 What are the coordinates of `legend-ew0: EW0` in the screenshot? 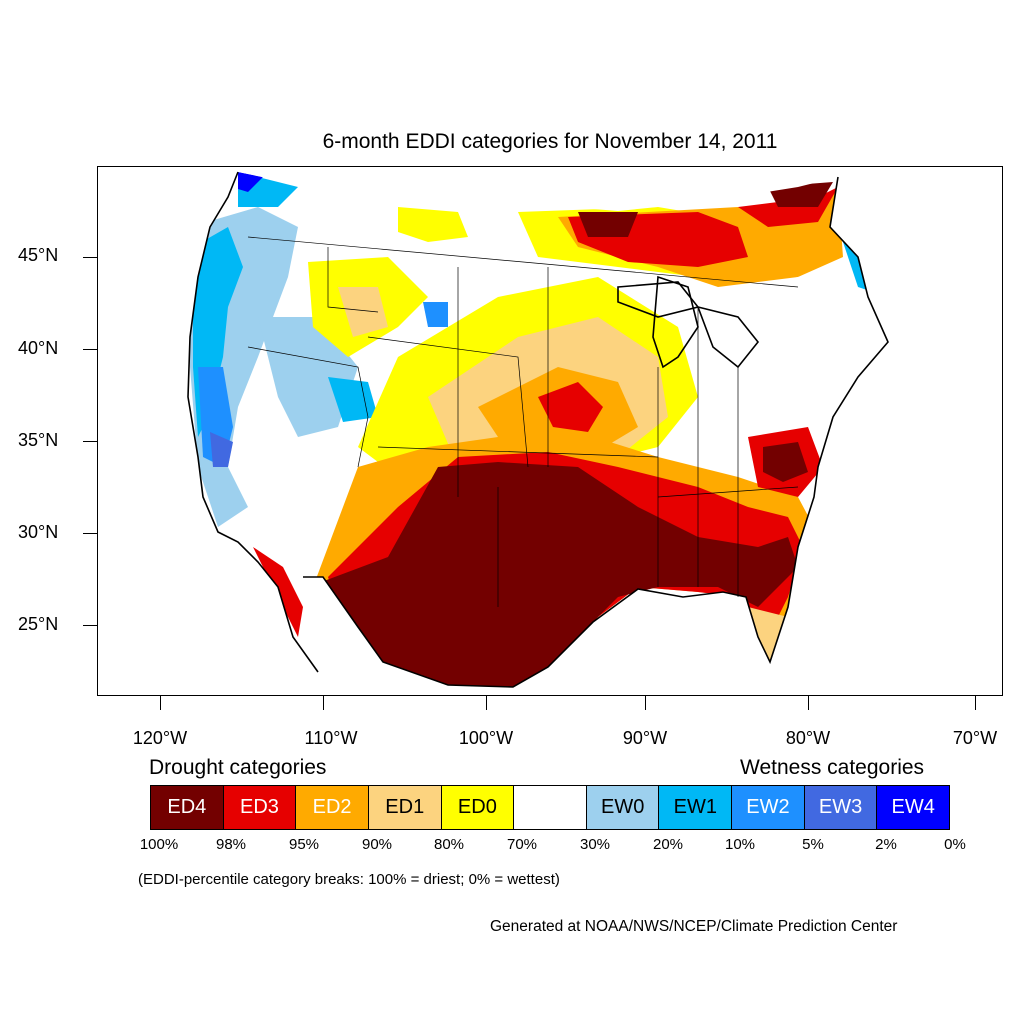 It's located at (623, 807).